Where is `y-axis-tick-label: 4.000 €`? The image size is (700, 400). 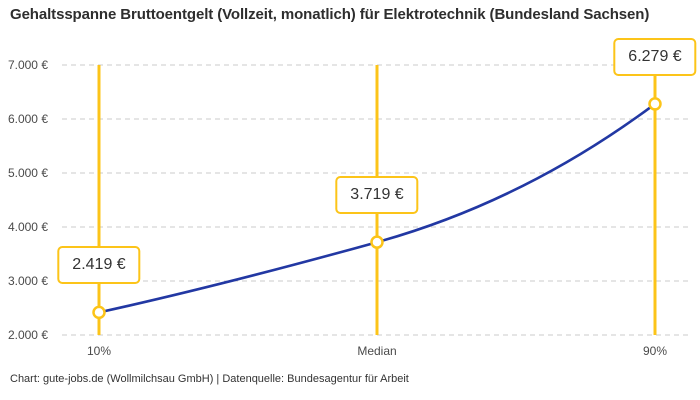 y-axis-tick-label: 4.000 € is located at coordinates (27, 227).